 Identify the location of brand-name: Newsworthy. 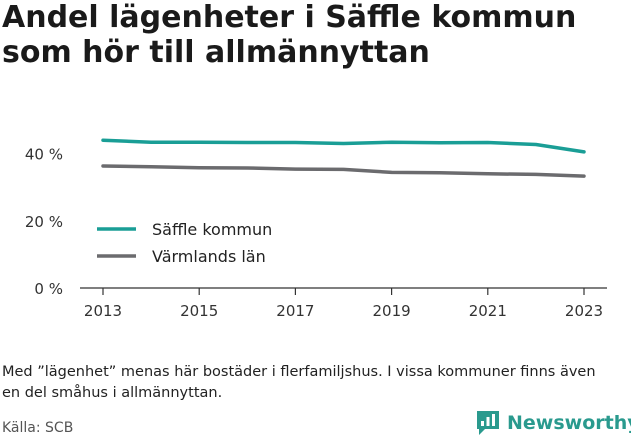
(569, 423).